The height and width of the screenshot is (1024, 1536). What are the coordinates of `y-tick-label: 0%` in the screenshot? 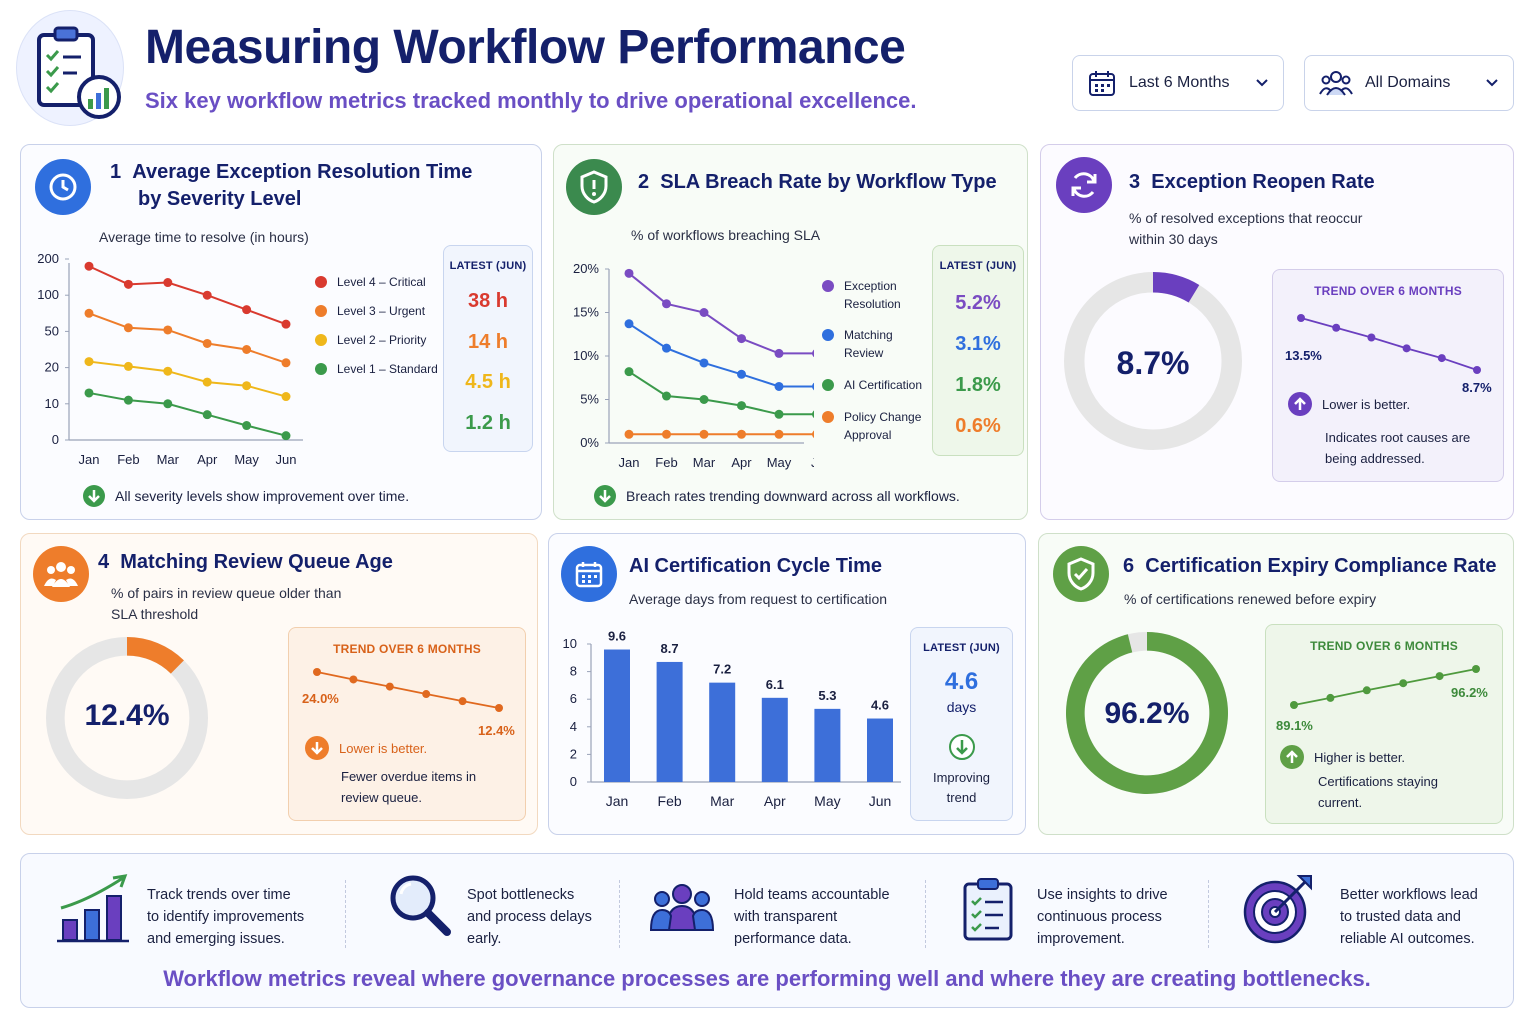 It's located at (589, 442).